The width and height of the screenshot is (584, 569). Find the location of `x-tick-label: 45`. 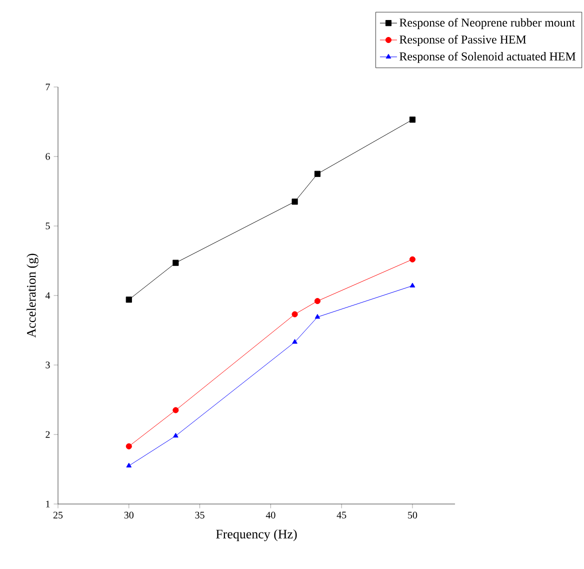

x-tick-label: 45 is located at coordinates (341, 515).